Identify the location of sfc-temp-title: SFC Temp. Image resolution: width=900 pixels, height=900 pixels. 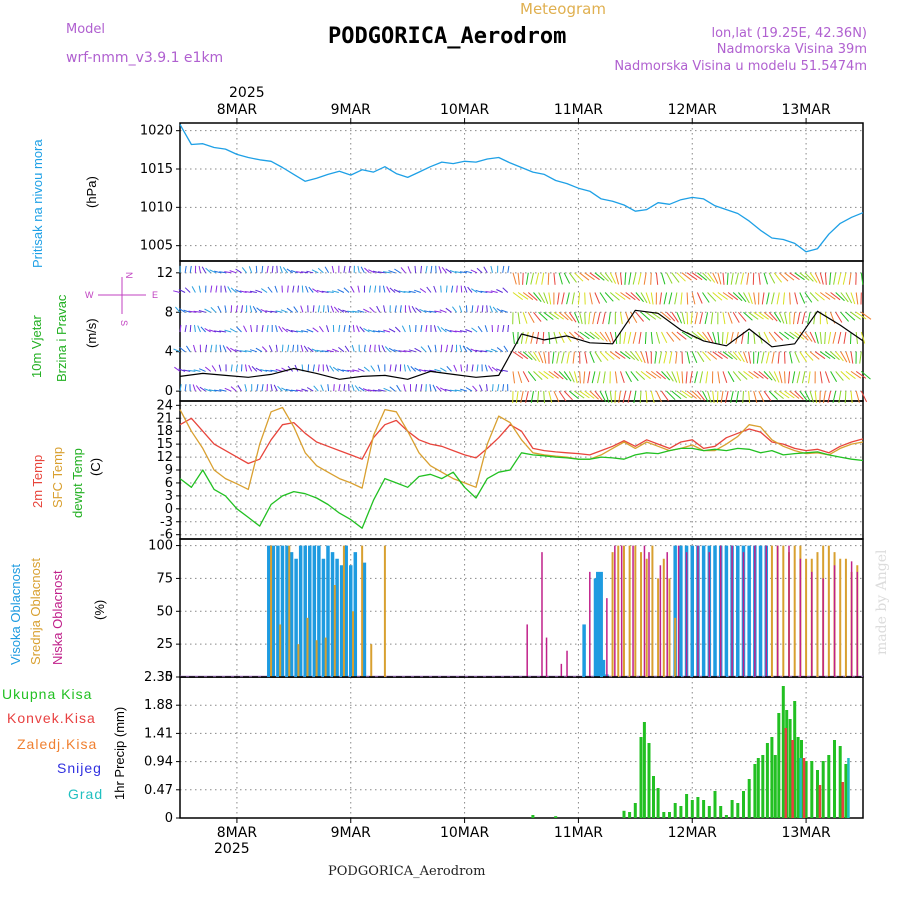
(57, 477).